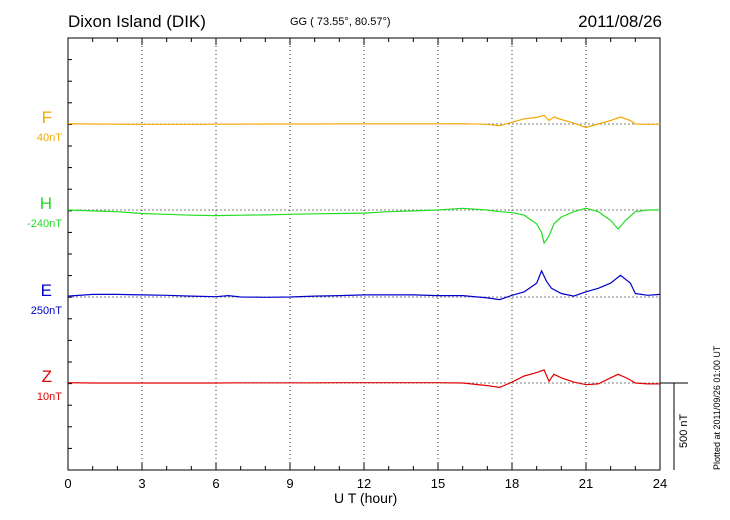 This screenshot has height=520, width=730. I want to click on channel-name: H, so click(45, 203).